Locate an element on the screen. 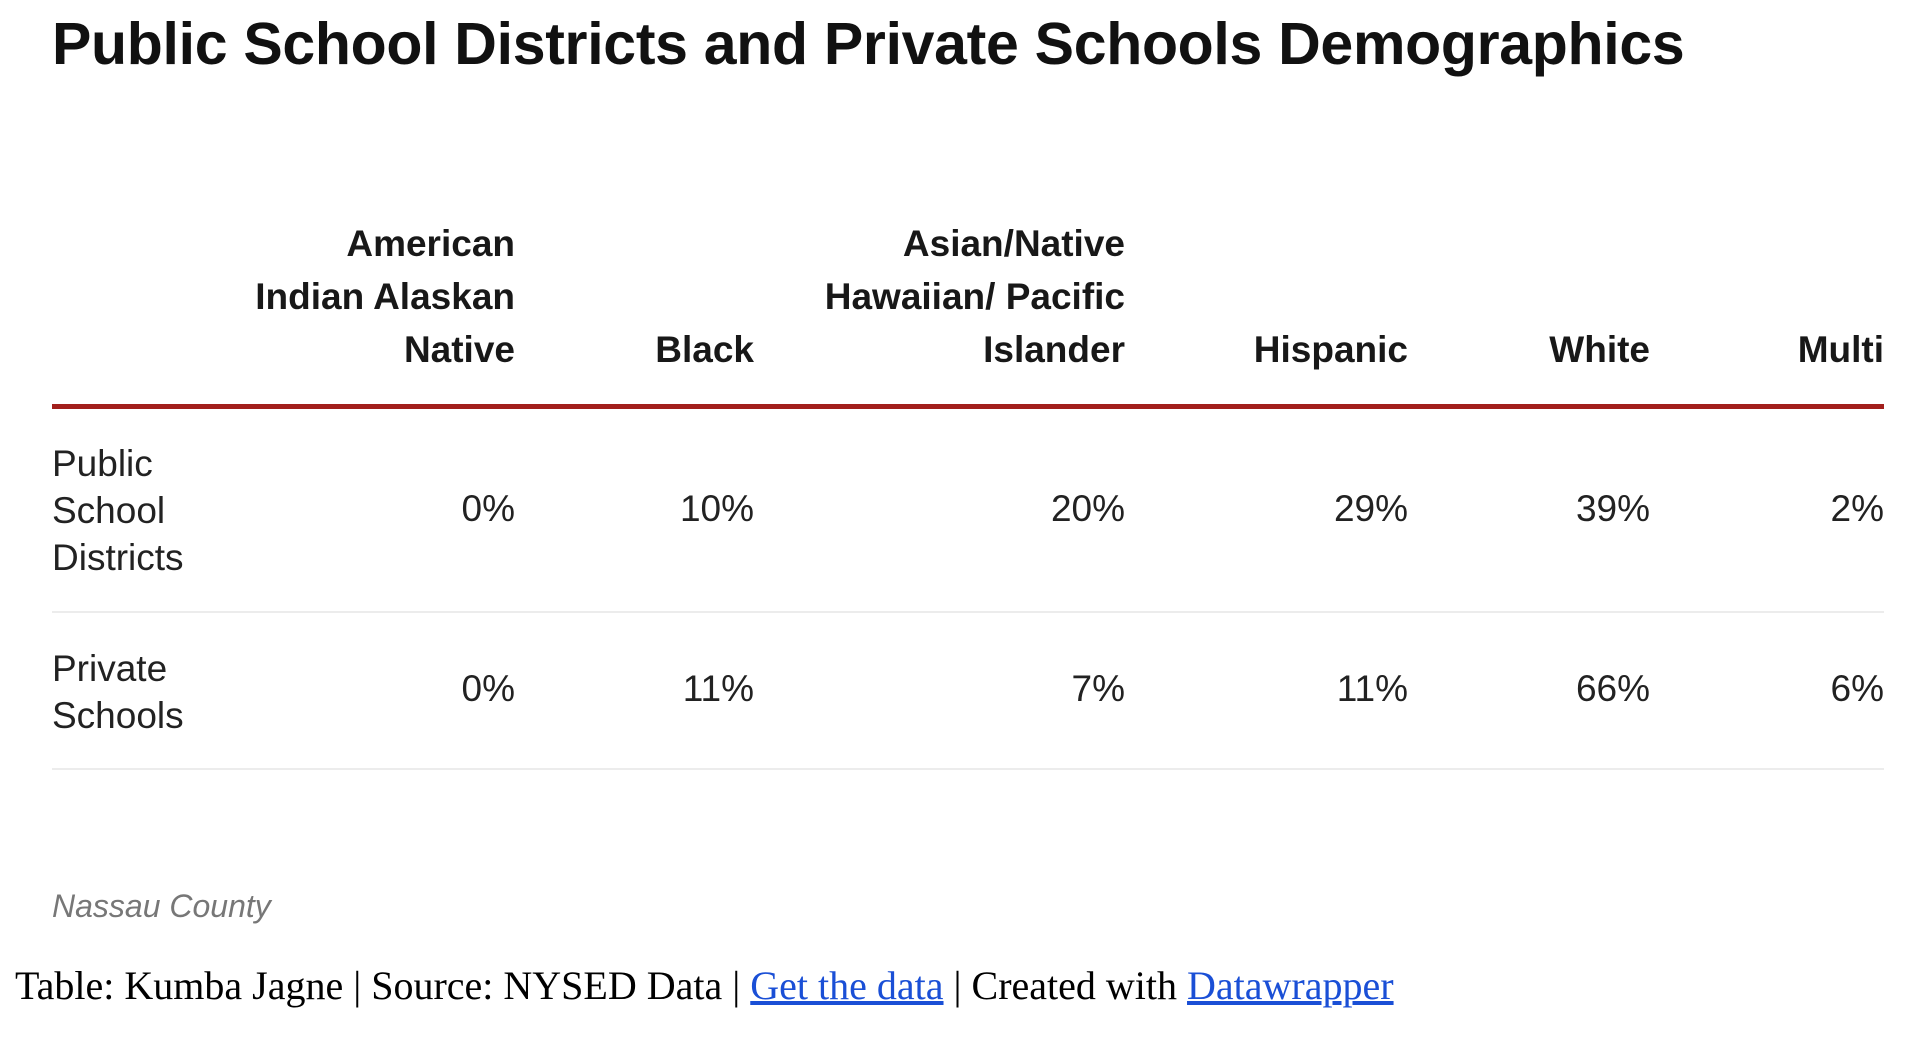 The width and height of the screenshot is (1931, 1057). footer-created-with: | Created with is located at coordinates (1065, 985).